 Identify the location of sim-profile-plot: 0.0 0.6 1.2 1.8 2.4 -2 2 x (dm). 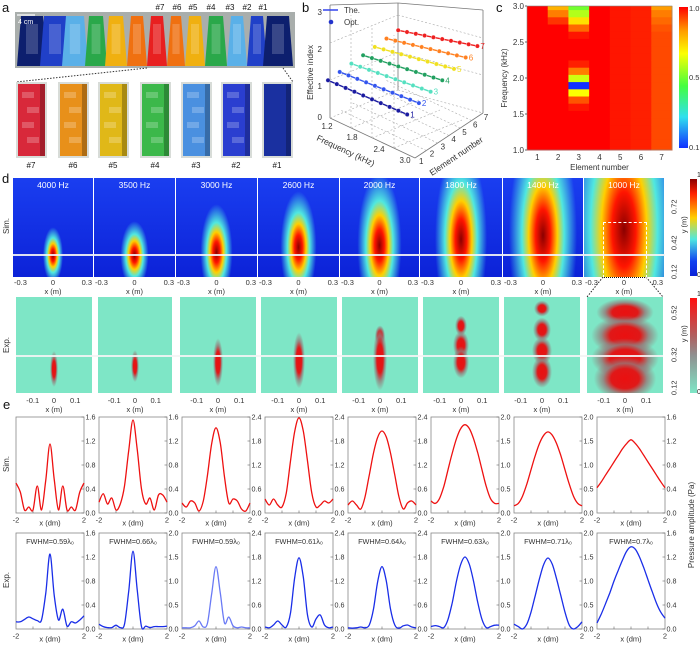
(303, 470).